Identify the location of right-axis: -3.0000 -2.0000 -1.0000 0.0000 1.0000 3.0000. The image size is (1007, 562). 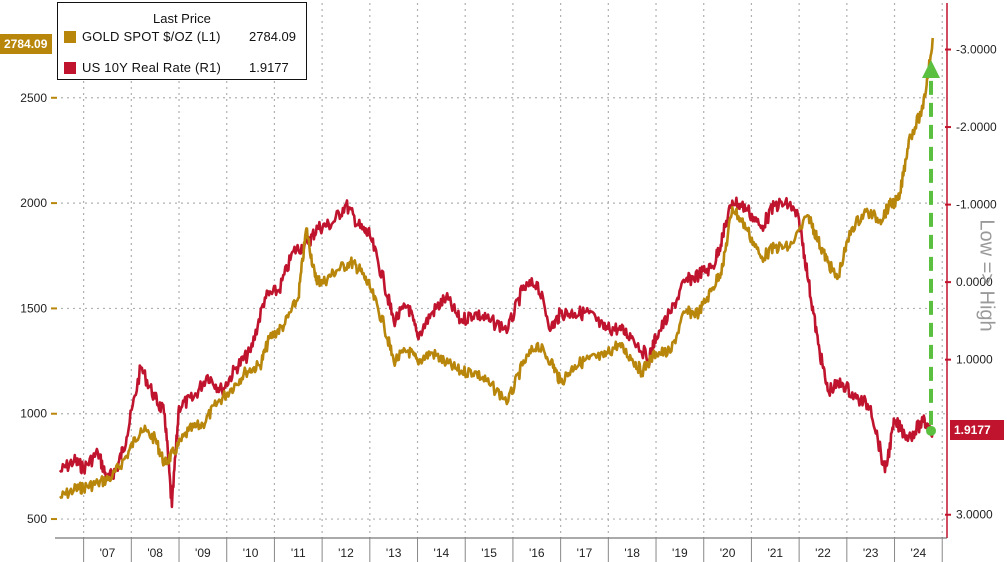
(971, 270).